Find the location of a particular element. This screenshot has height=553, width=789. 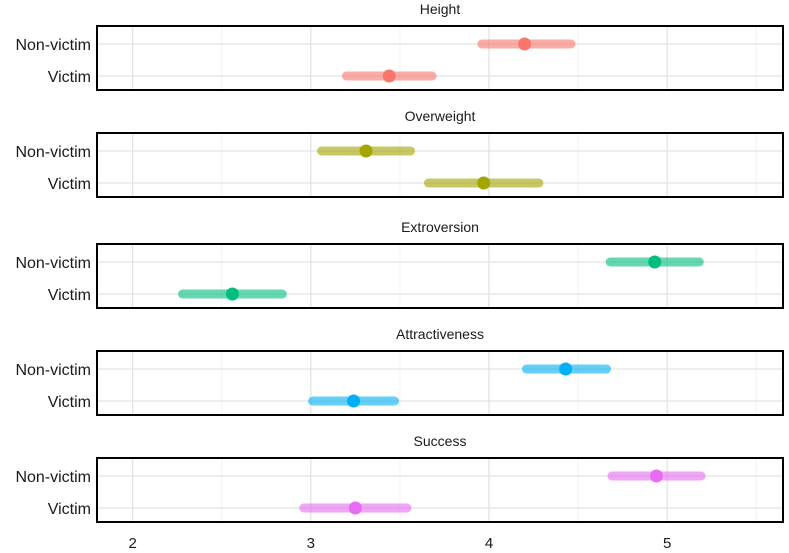

x-tick-label: 3 is located at coordinates (311, 543).